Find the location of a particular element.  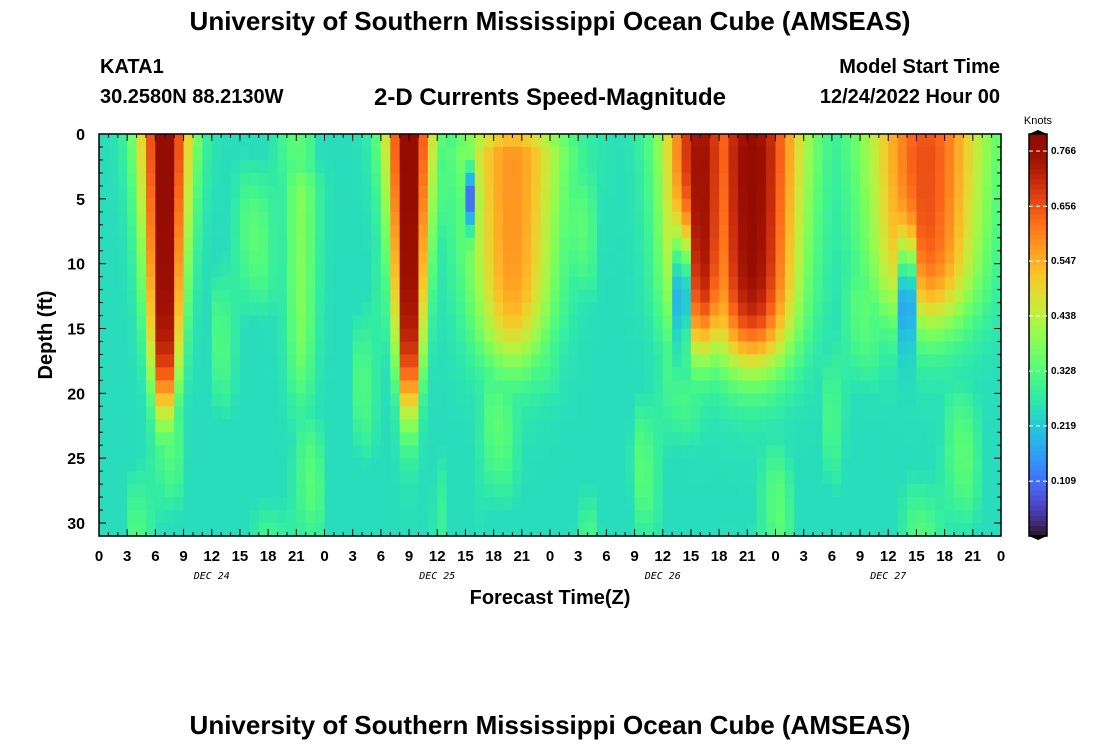

colorbar-bottom-cap is located at coordinates (1038, 538).